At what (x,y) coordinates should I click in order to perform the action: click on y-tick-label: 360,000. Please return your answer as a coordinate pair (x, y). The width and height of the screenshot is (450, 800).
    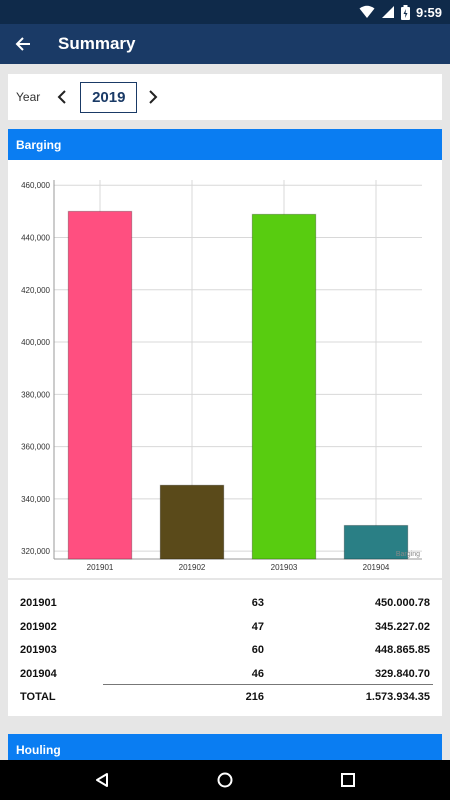
    Looking at the image, I should click on (35, 447).